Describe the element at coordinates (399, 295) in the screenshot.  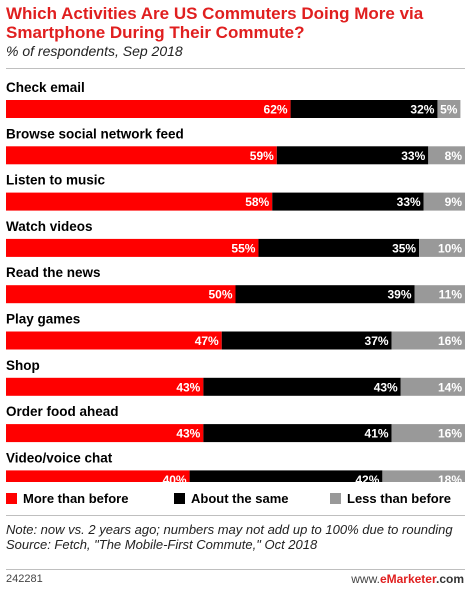
I see `data-label-about-the-same-read-the-news: 39%` at that location.